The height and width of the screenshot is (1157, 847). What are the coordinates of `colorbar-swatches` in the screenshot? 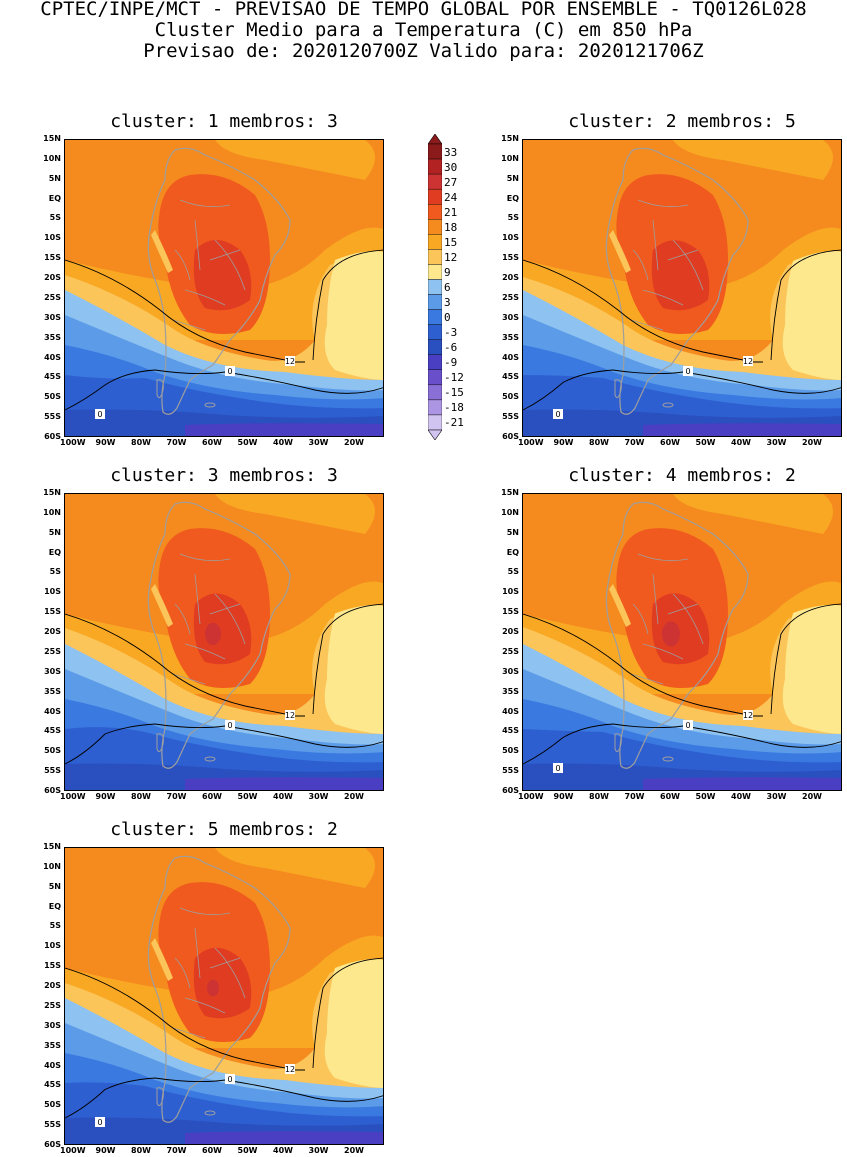 It's located at (435, 287).